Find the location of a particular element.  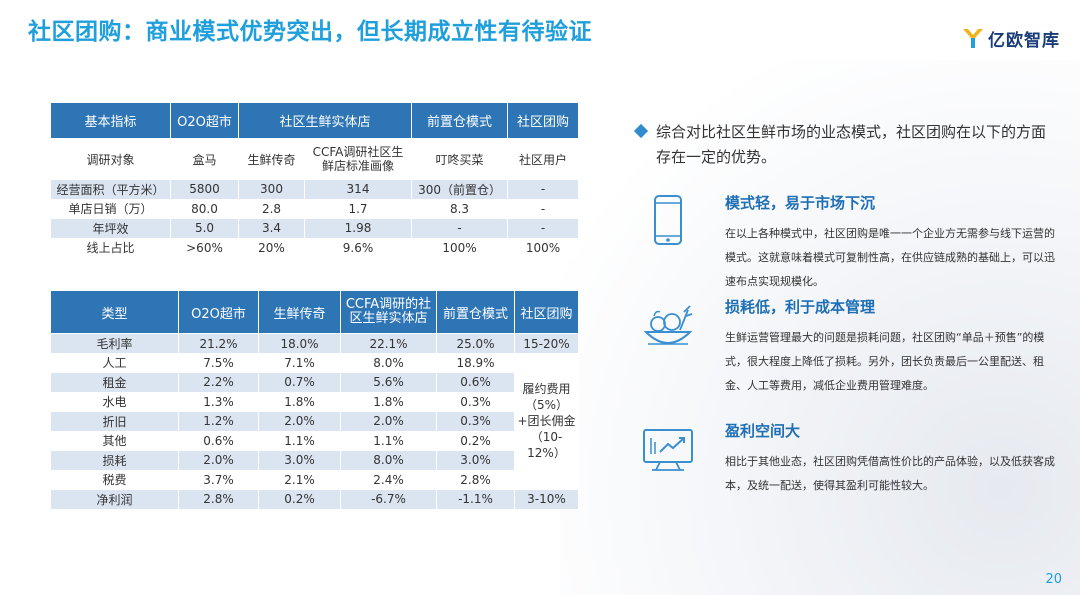

header-cell: 基本指标 is located at coordinates (110, 120).